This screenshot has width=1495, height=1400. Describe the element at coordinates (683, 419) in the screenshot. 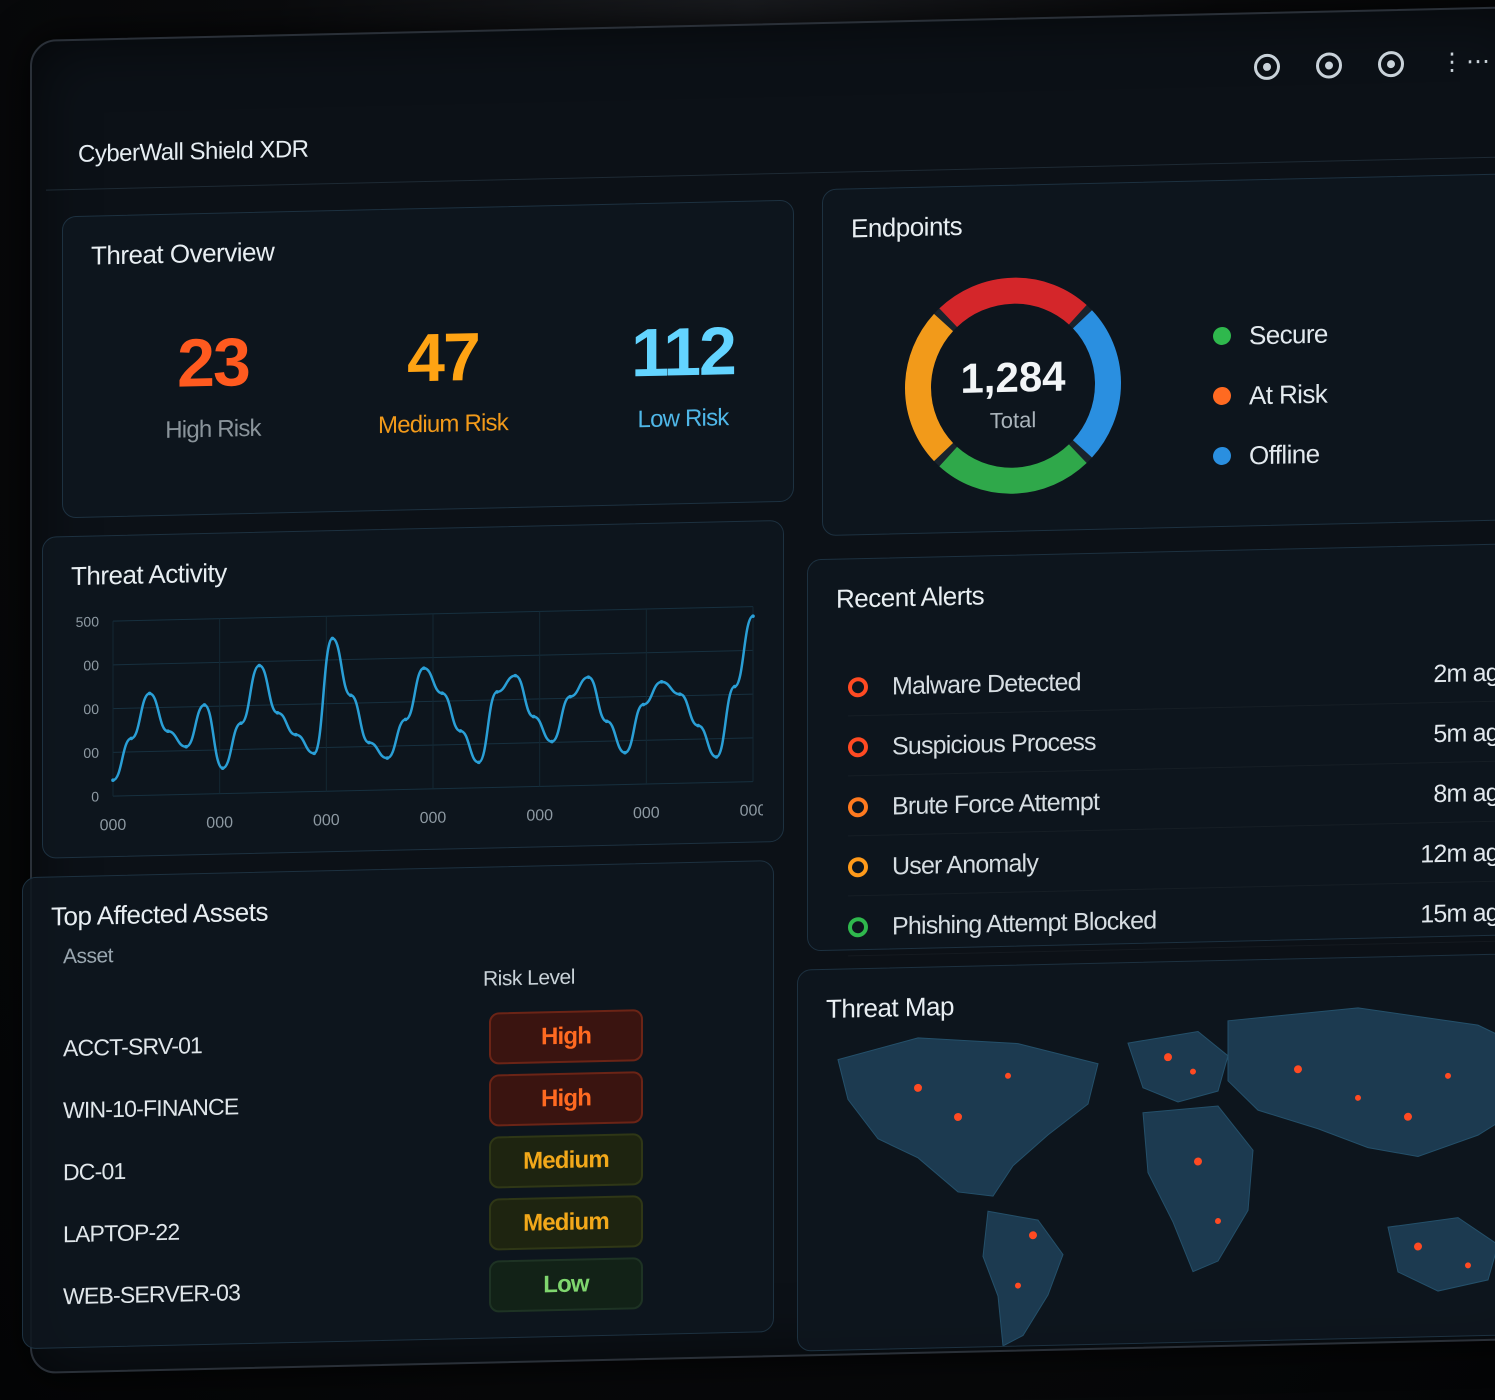

I see `stat-label: Low Risk` at that location.